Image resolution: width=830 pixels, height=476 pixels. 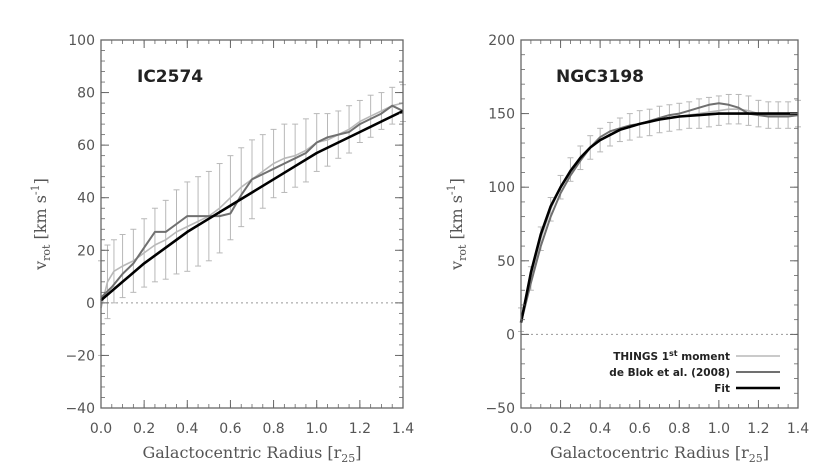 I want to click on panel-title: NGC3198, so click(x=600, y=77).